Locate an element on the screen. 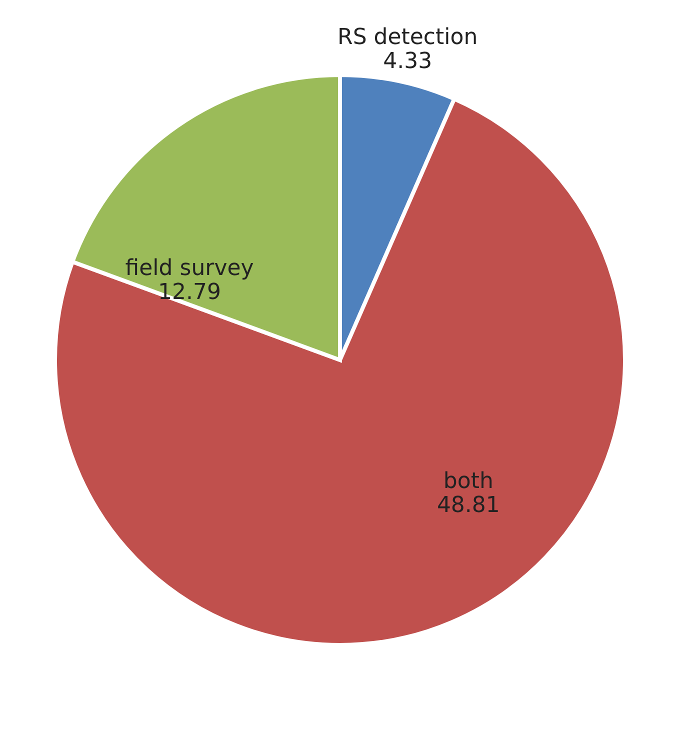 Image resolution: width=683 pixels, height=744 pixels. data-label: 12.79 is located at coordinates (190, 293).